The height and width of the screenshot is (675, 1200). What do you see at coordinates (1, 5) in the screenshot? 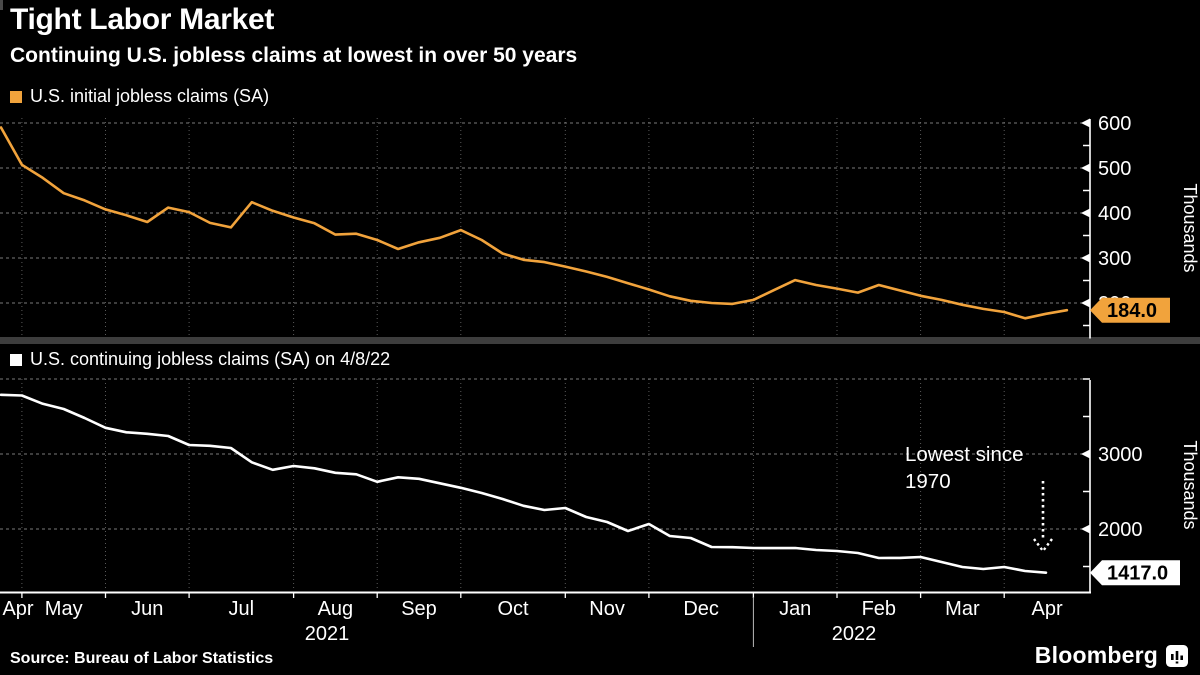
I see `corner-artifact` at bounding box center [1, 5].